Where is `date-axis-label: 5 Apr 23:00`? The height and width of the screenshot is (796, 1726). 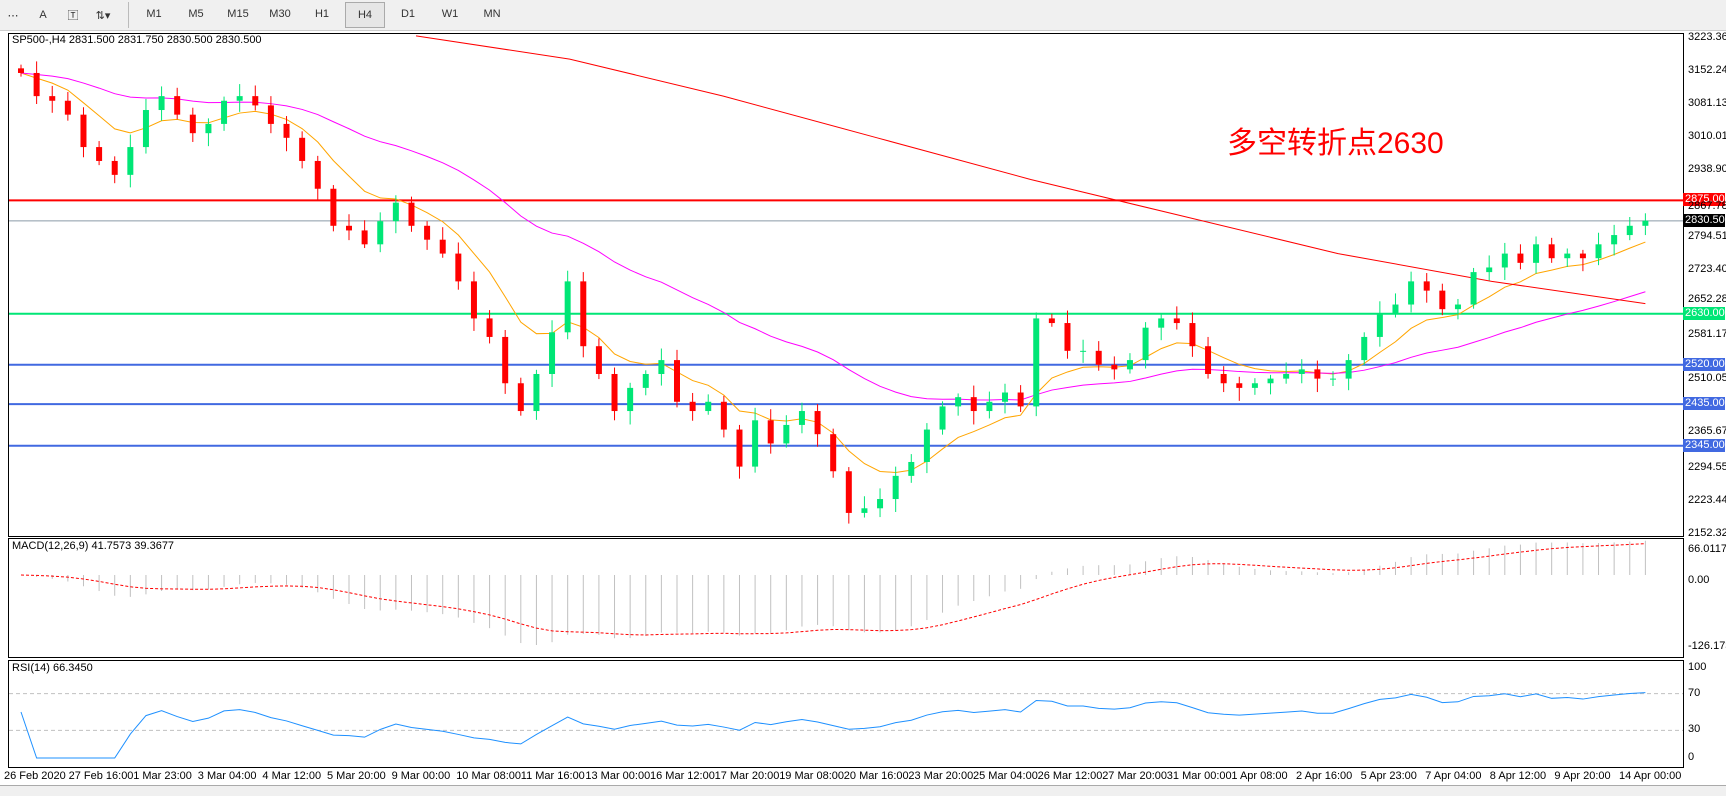 date-axis-label: 5 Apr 23:00 is located at coordinates (1388, 776).